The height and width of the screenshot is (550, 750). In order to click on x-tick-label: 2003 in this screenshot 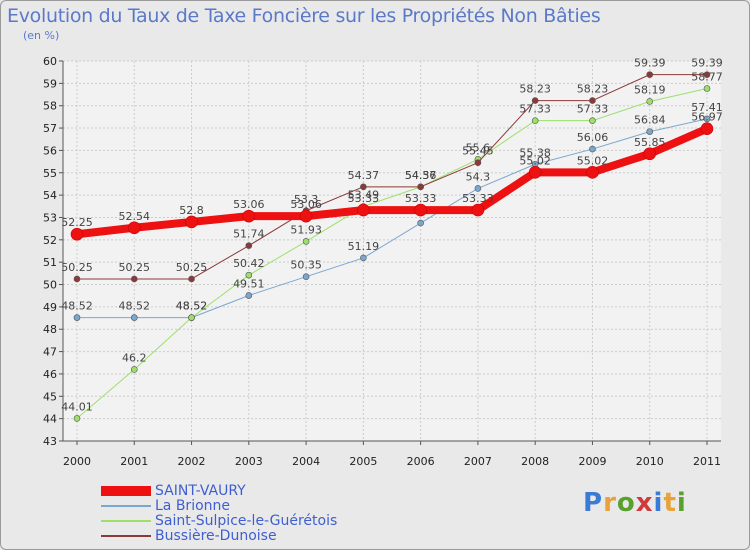, I will do `click(249, 461)`.